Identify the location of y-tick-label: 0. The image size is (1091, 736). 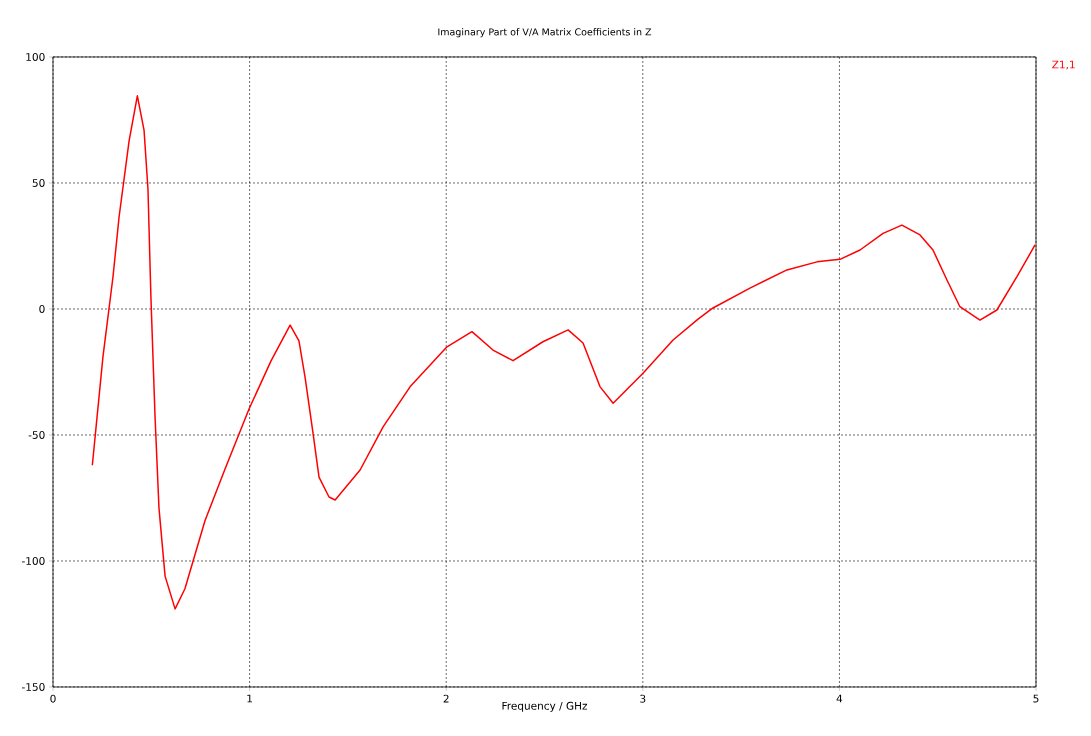
(42, 309).